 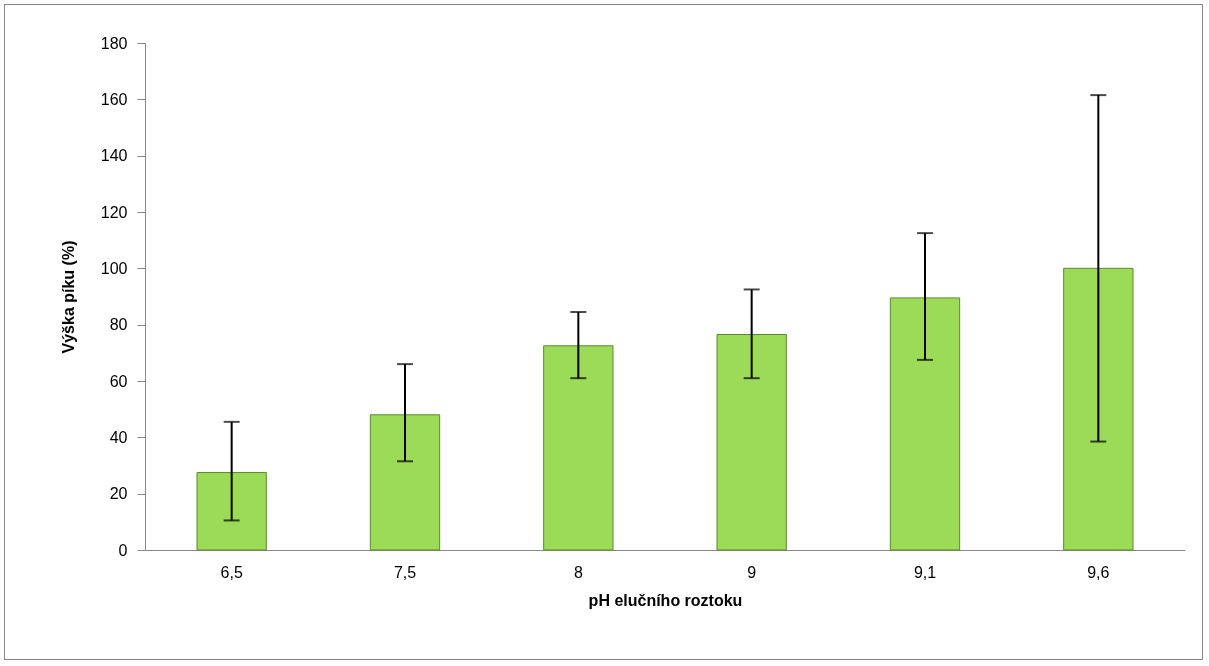 I want to click on y-tick-label: 20, so click(x=118, y=494).